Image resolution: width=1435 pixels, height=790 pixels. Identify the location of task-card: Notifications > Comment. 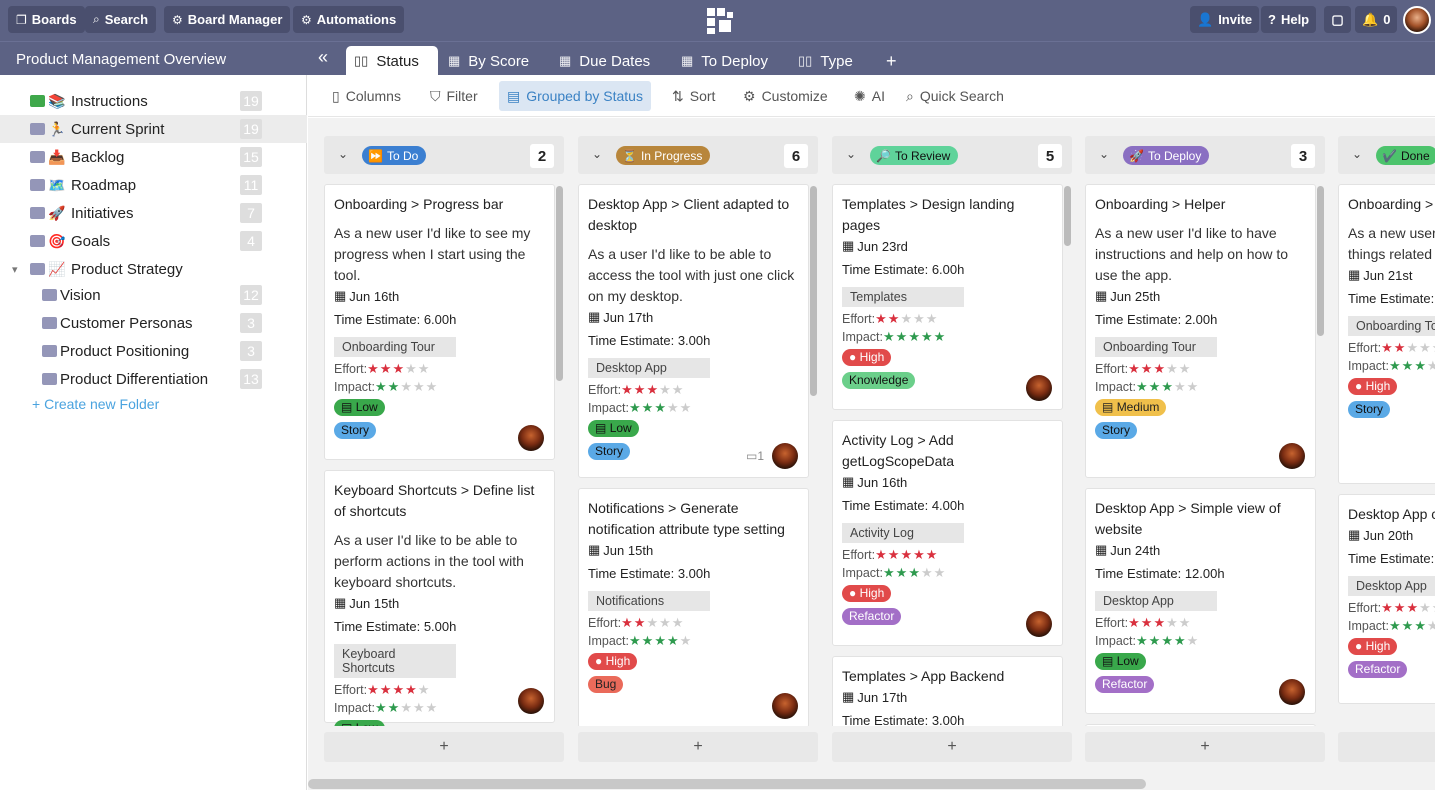
(1200, 725).